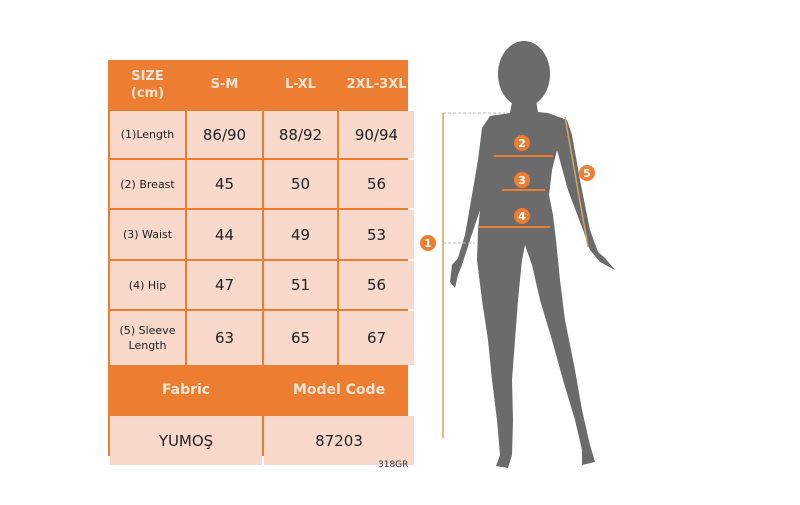 Image resolution: width=800 pixels, height=505 pixels. I want to click on svg-text: 2, so click(522, 143).